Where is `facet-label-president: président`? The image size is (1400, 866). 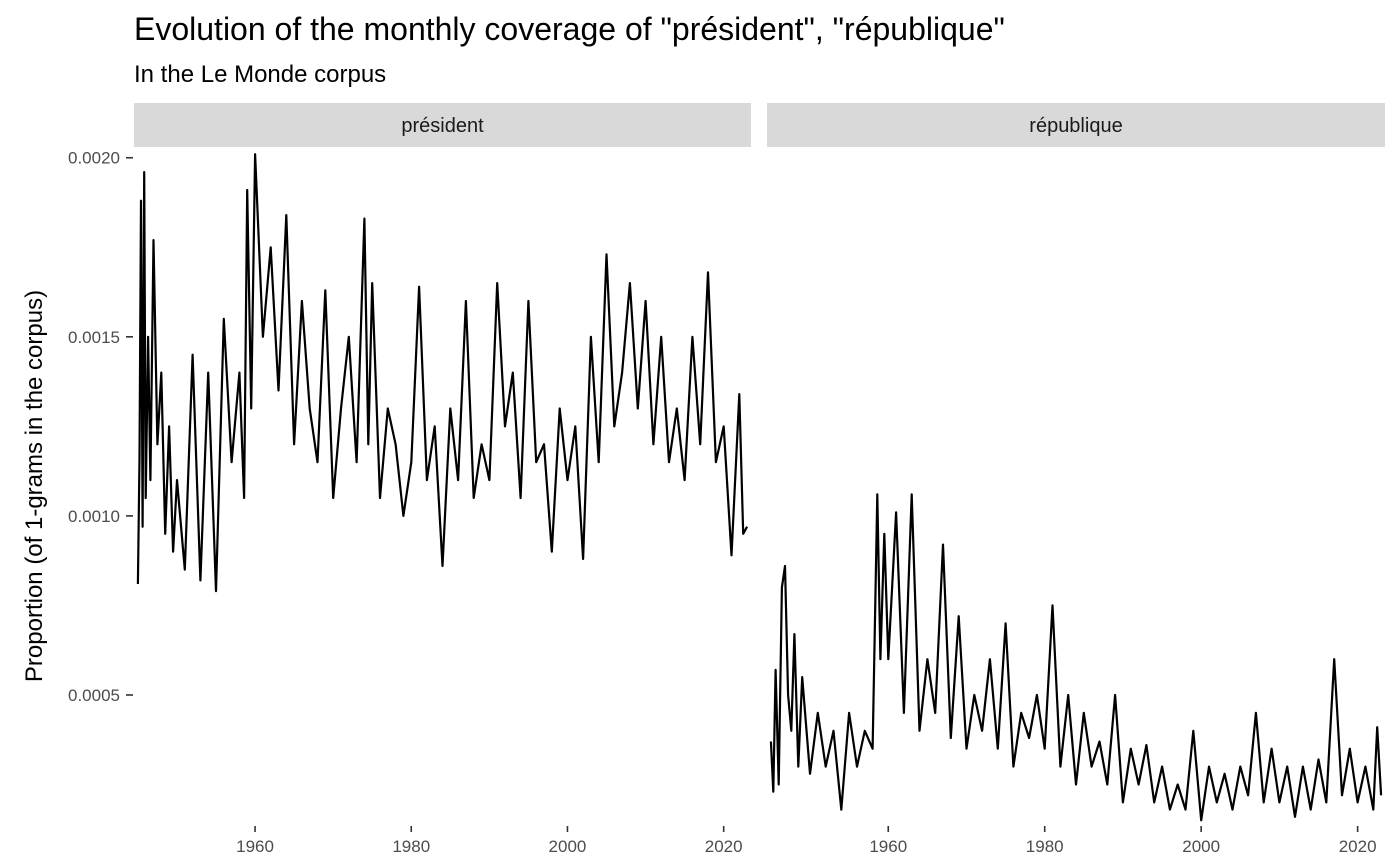 facet-label-president: président is located at coordinates (442, 126).